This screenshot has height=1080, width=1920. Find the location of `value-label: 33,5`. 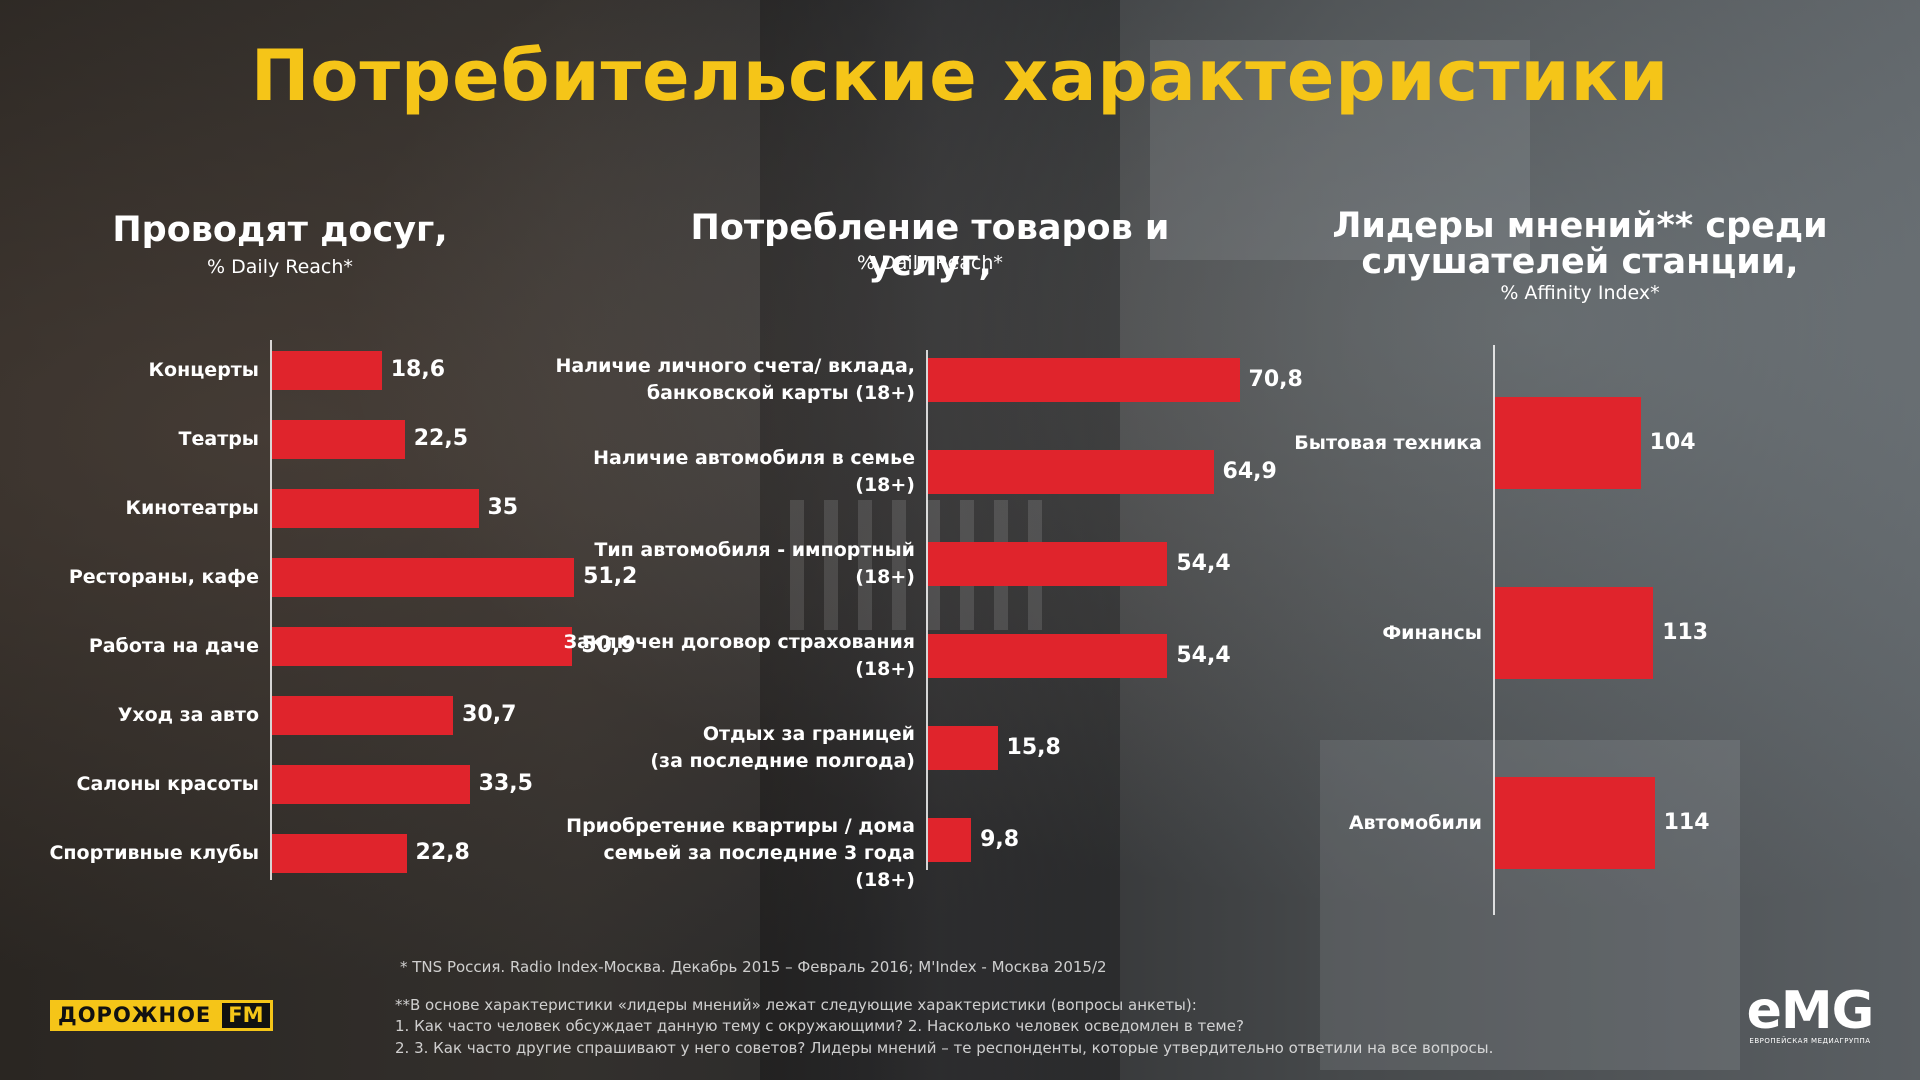

value-label: 33,5 is located at coordinates (505, 783).